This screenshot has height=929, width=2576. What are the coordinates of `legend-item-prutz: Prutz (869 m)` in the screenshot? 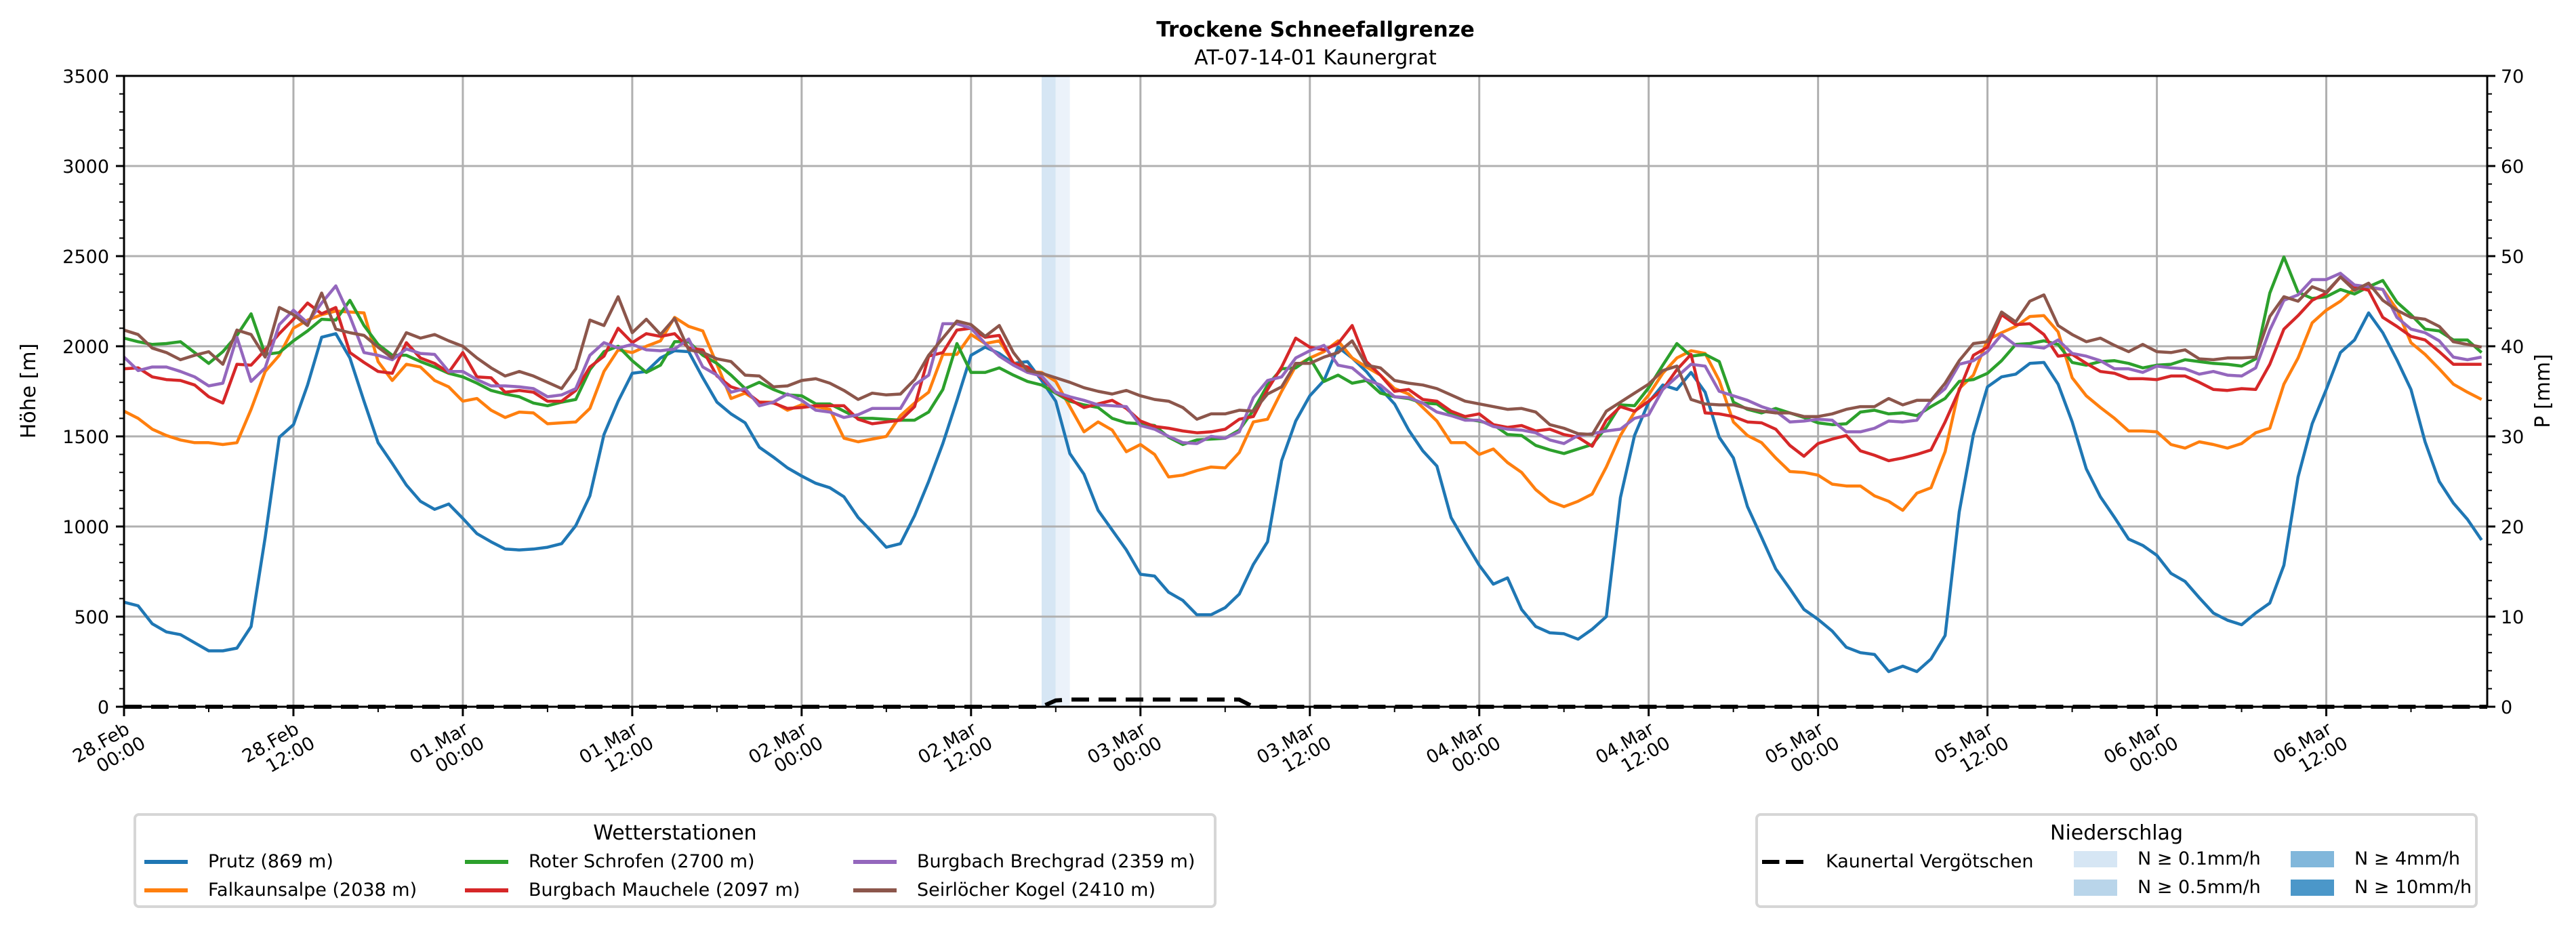 It's located at (239, 862).